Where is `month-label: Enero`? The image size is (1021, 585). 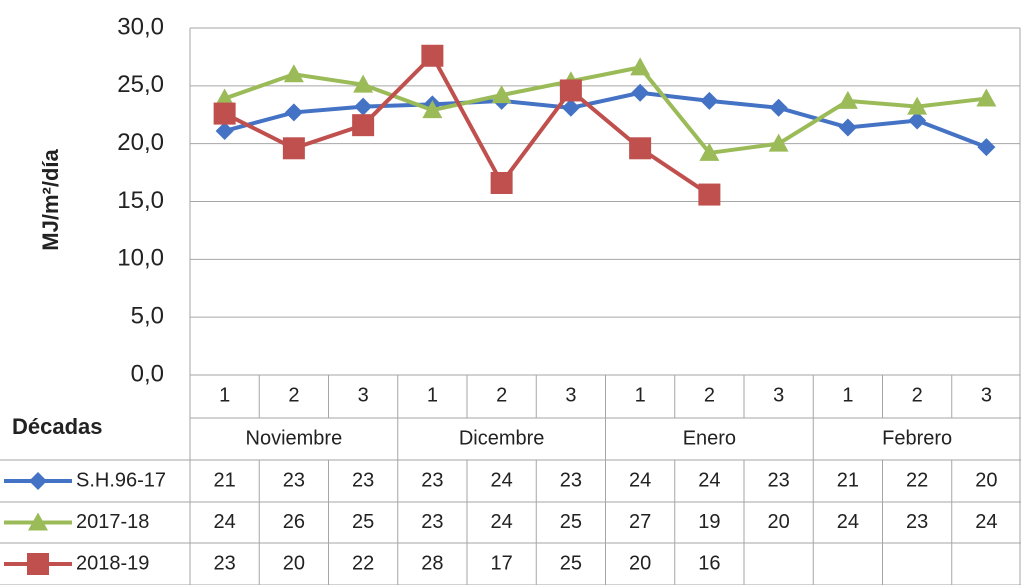 month-label: Enero is located at coordinates (709, 438).